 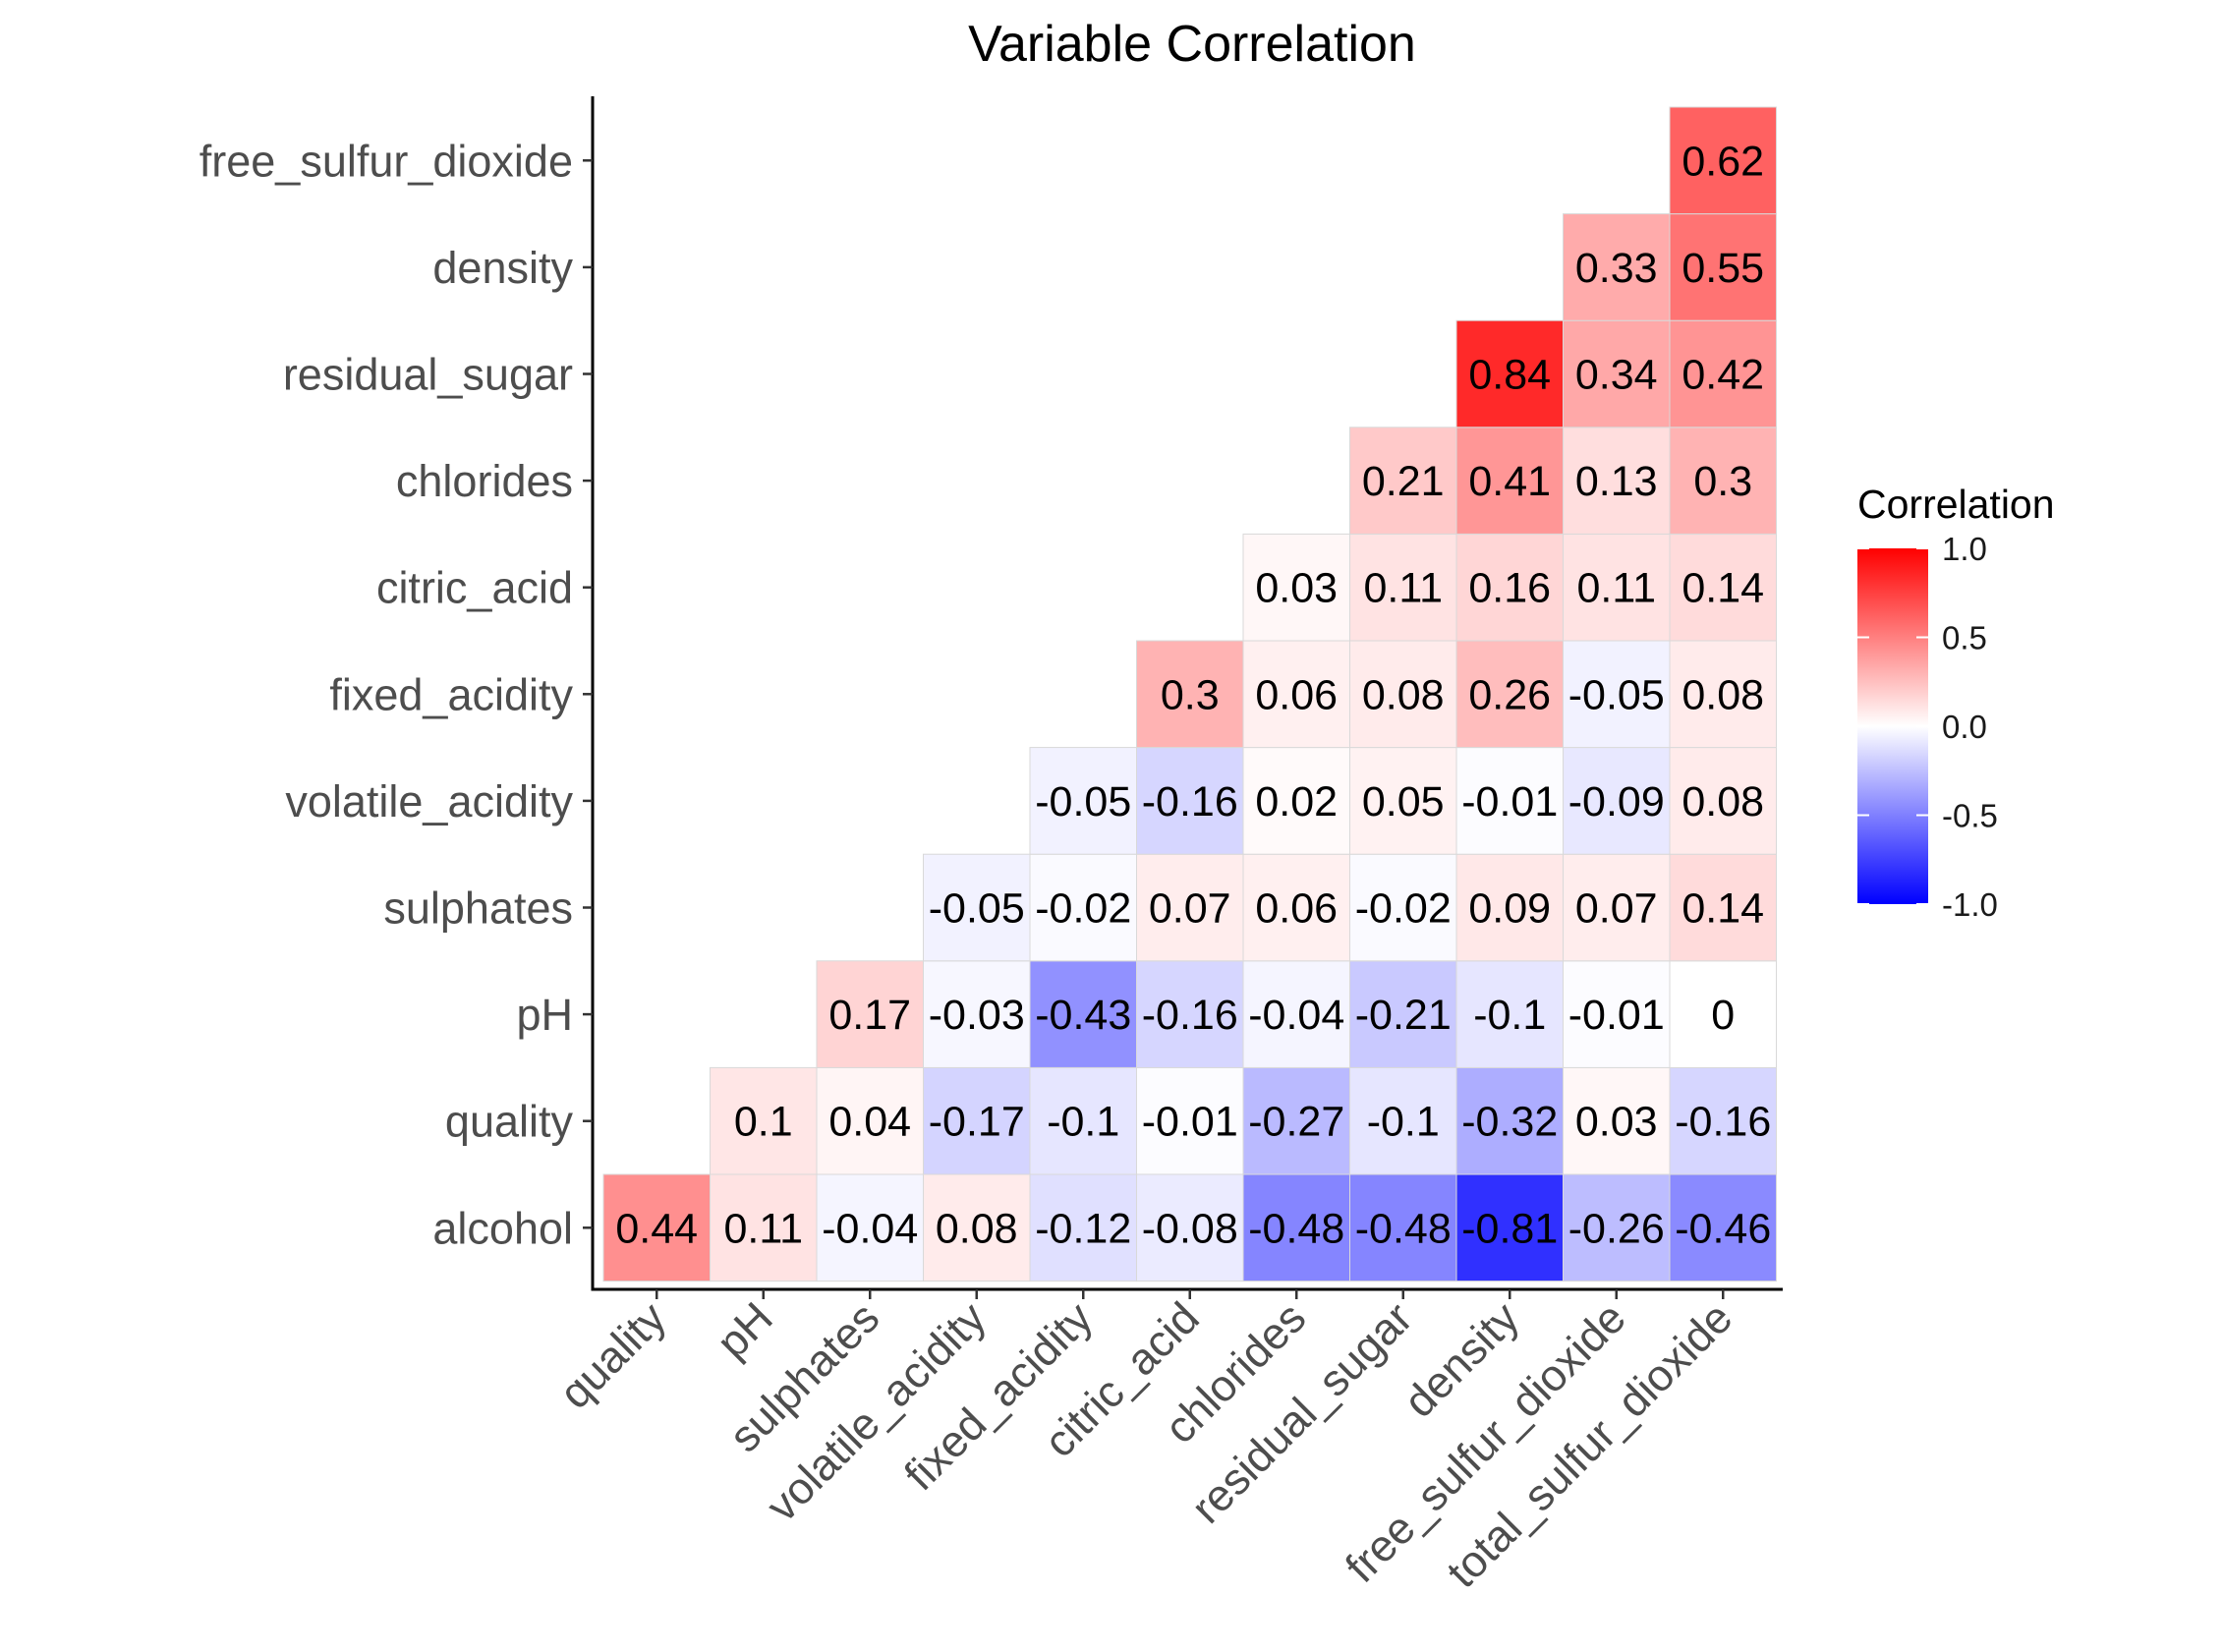 I want to click on cell-value-label: -0.1, so click(x=1403, y=1122).